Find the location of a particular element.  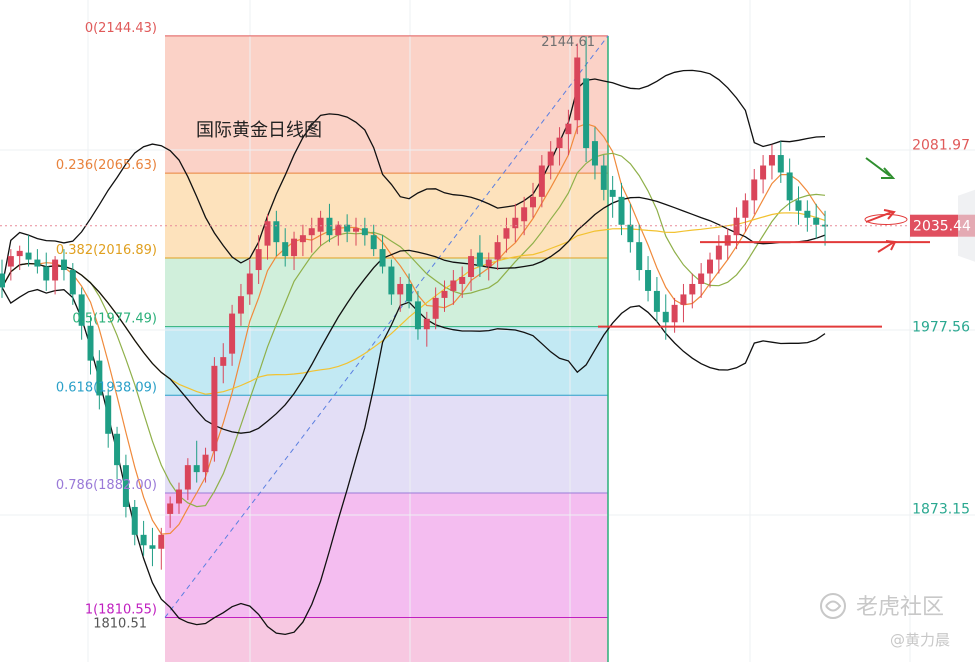

fib-level-label: 0(2144.43) is located at coordinates (121, 28).